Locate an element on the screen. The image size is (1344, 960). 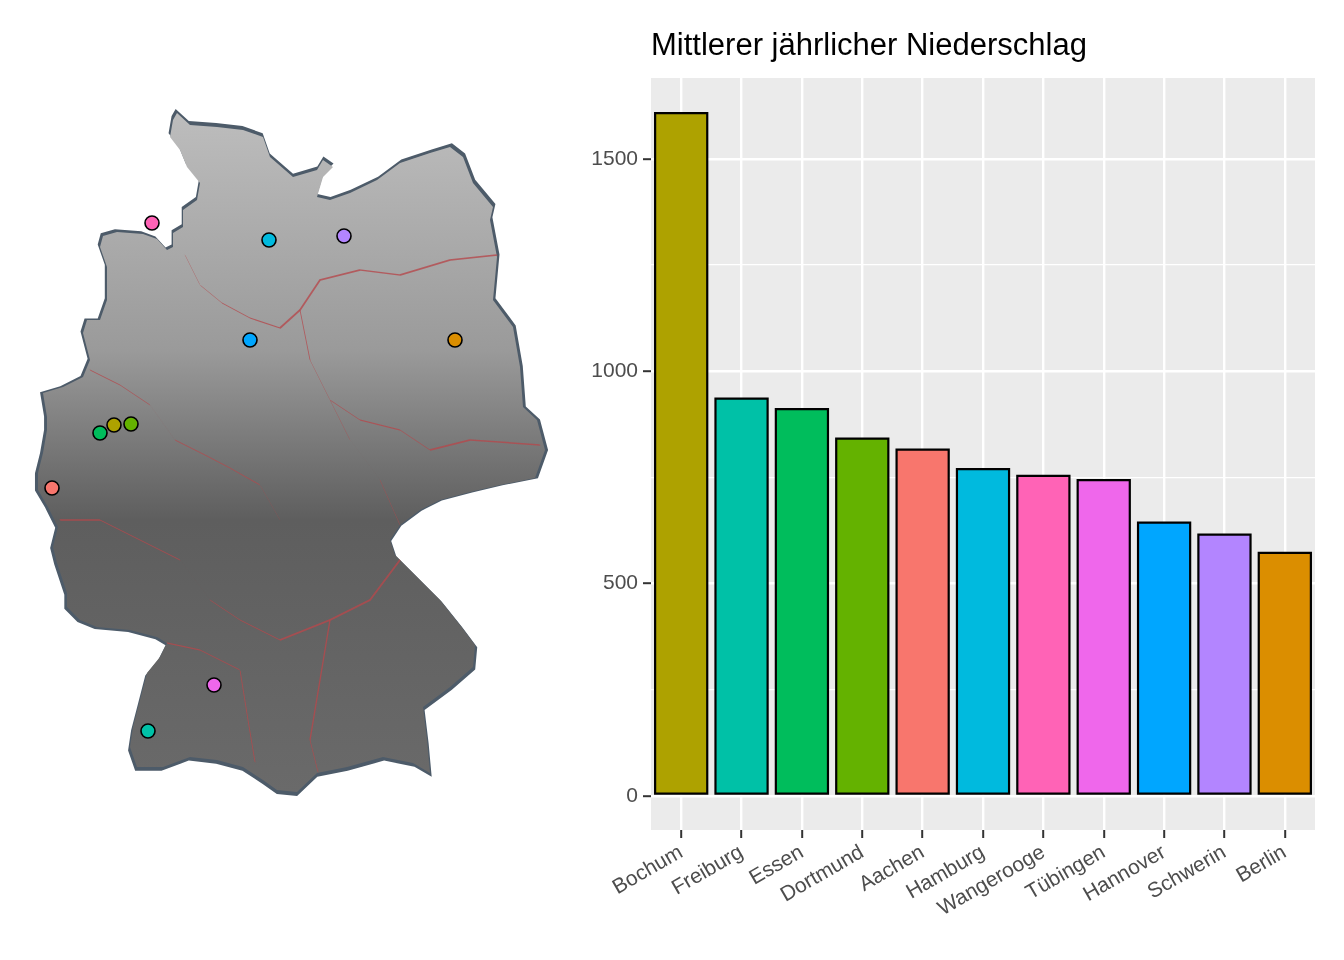
chart-title: Mittlerer jährlicher Niederschlag is located at coordinates (869, 44).